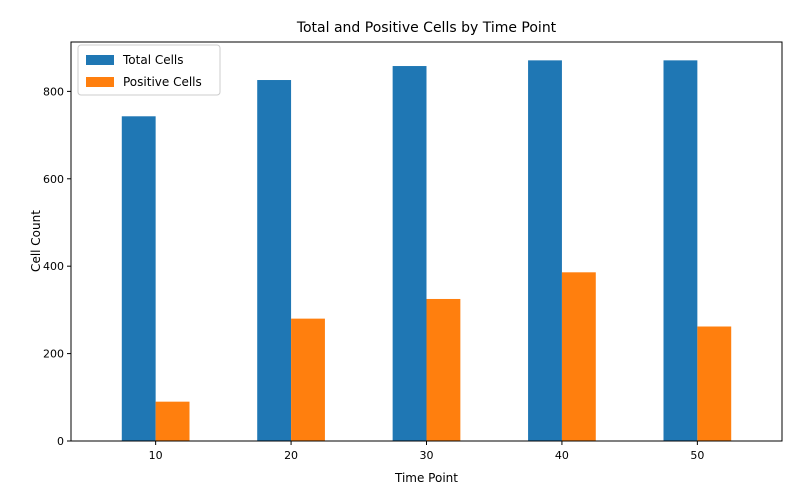 The image size is (800, 504). I want to click on x-tick-label: 40, so click(562, 455).